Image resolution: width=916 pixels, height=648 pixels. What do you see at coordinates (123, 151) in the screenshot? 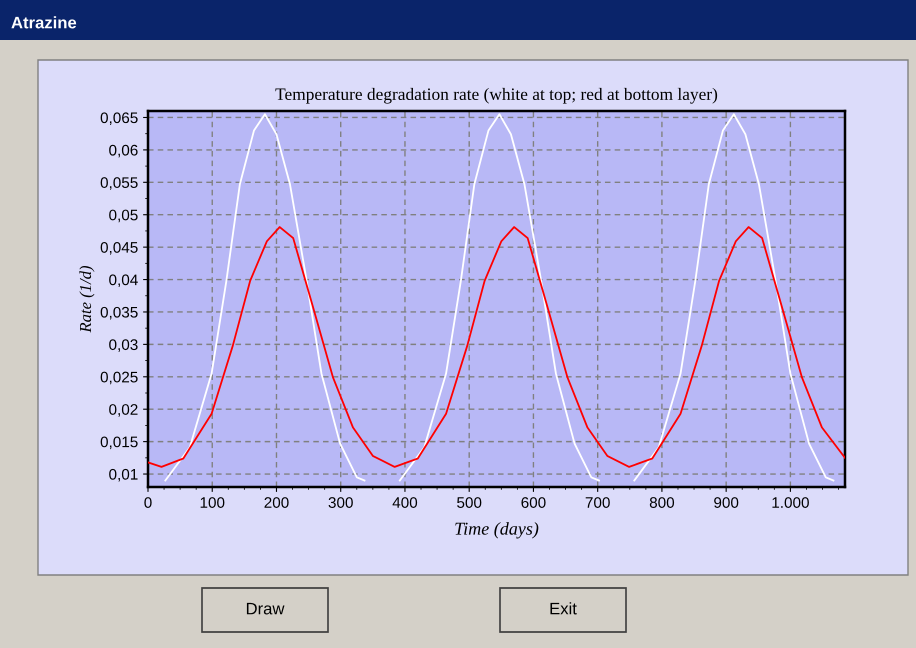
I see `y-tick-label: 0,06` at bounding box center [123, 151].